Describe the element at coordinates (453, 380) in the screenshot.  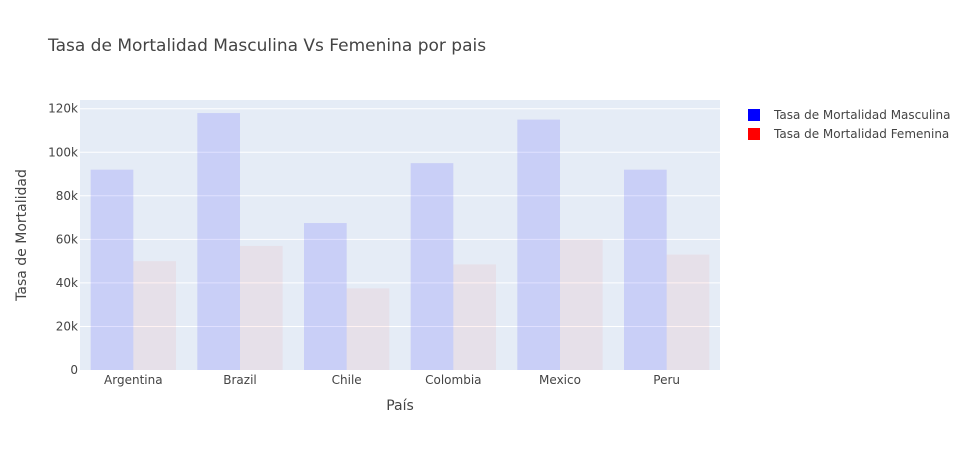
I see `x-tick-label: Colombia` at that location.